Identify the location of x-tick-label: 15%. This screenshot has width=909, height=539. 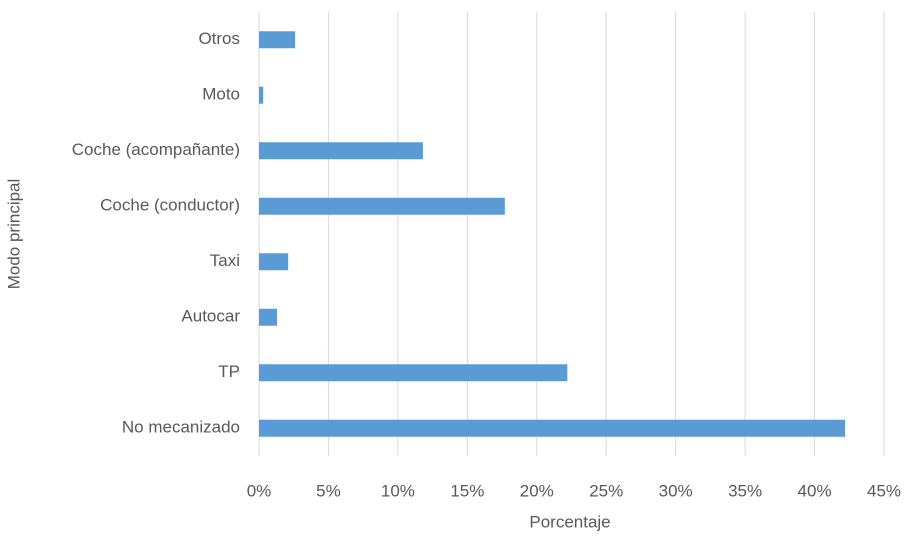
(467, 490).